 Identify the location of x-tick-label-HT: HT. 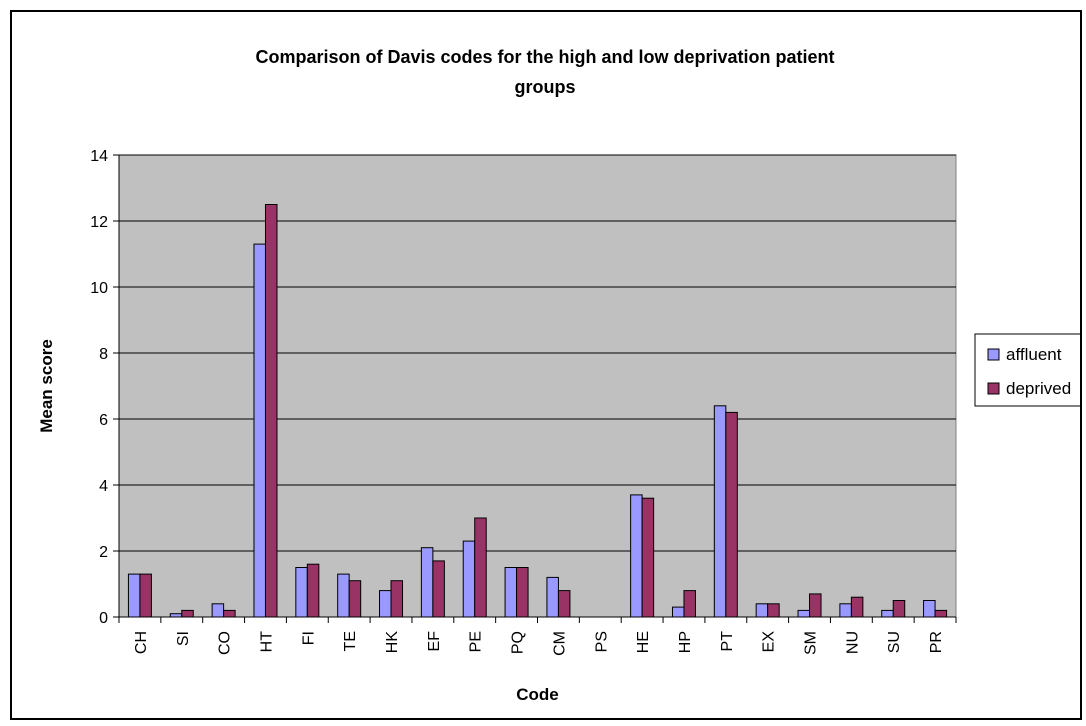
(266, 642).